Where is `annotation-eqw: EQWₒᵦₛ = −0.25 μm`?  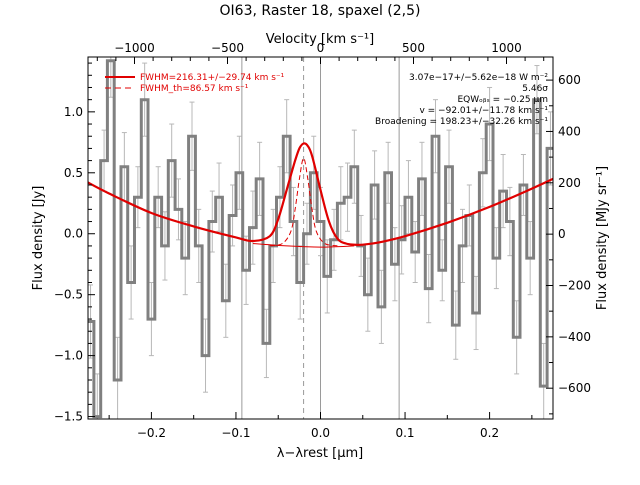 annotation-eqw: EQWₒᵦₛ = −0.25 μm is located at coordinates (502, 100).